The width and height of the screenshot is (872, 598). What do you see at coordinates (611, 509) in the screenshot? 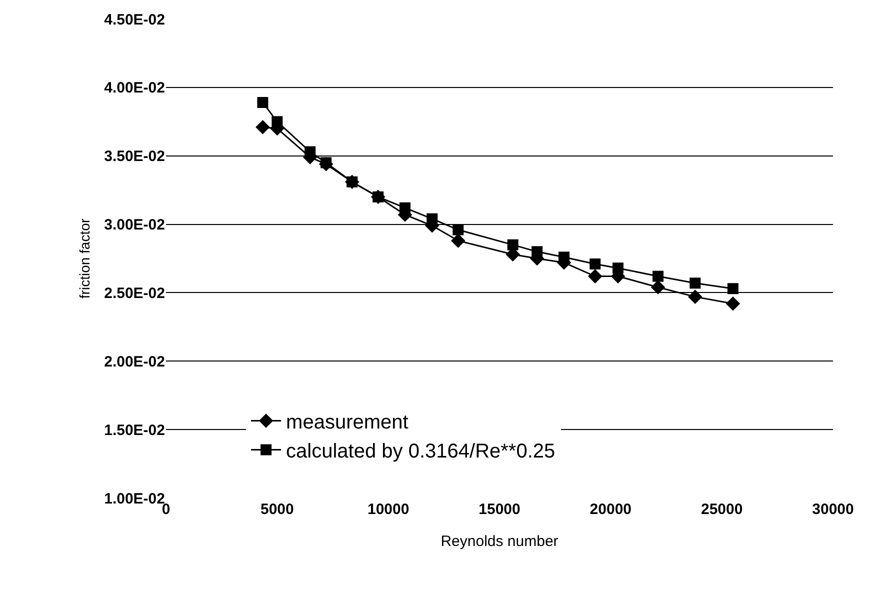
I see `x-tick-label: 20000` at bounding box center [611, 509].